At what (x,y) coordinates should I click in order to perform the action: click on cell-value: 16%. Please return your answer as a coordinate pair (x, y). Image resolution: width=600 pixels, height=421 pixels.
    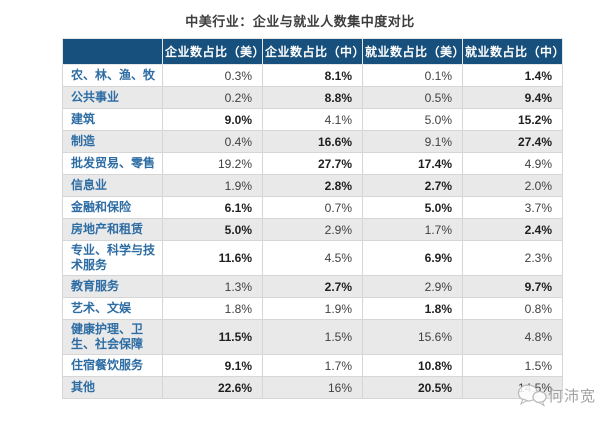
    Looking at the image, I should click on (312, 387).